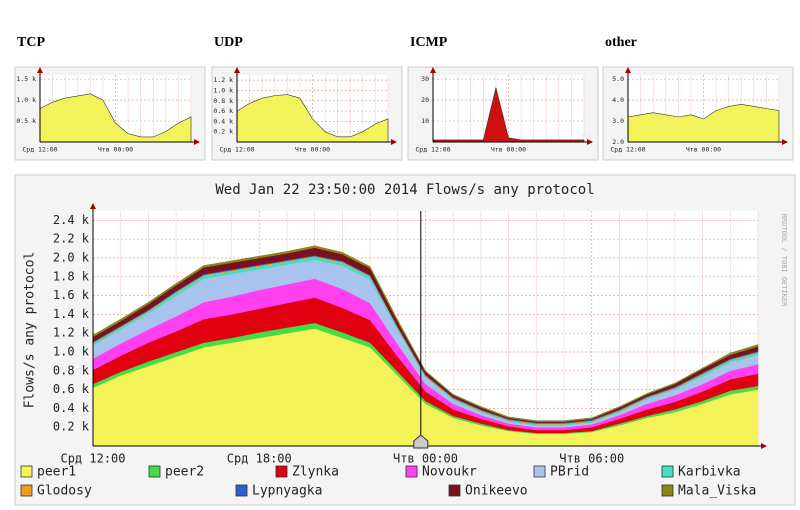  What do you see at coordinates (621, 42) in the screenshot?
I see `chart-title: other` at bounding box center [621, 42].